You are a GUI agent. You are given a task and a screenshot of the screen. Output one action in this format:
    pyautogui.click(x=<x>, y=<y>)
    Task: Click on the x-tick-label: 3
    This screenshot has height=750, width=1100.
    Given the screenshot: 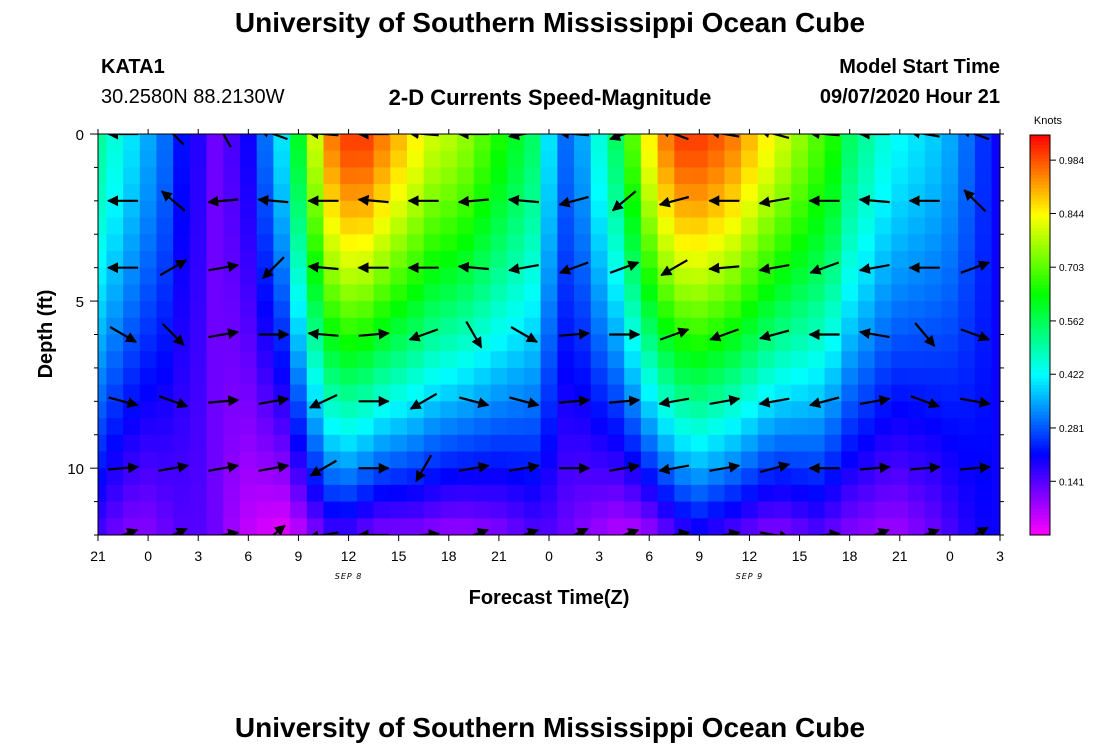 What is the action you would take?
    pyautogui.click(x=599, y=556)
    